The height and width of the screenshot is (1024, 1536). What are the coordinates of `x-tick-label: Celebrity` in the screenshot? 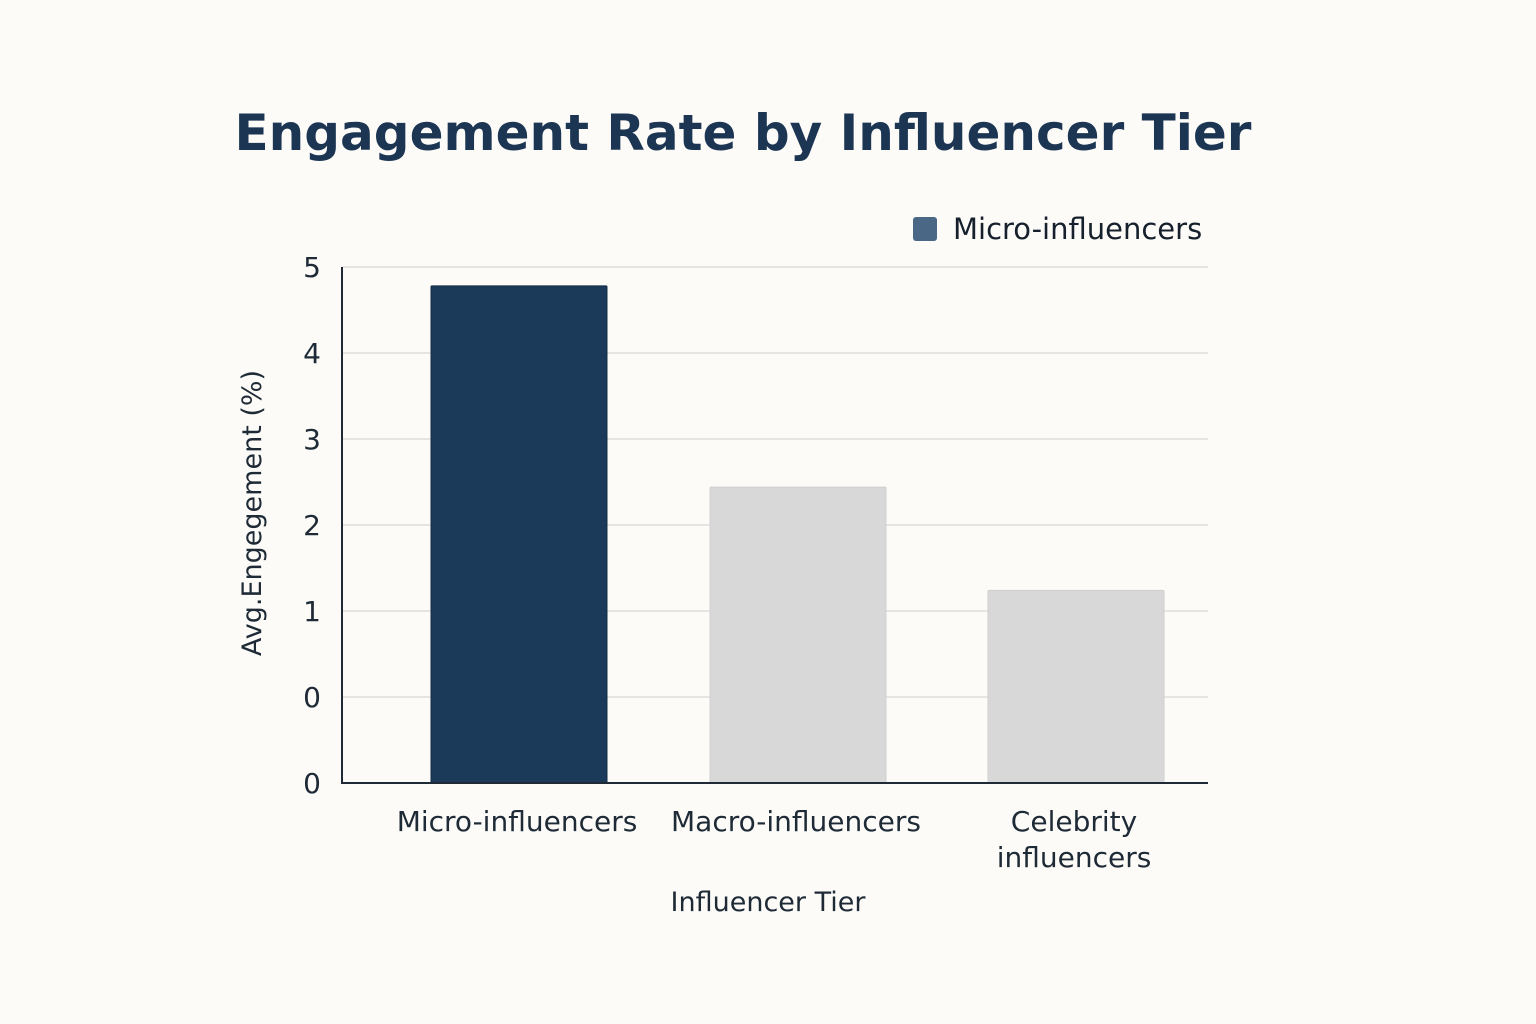 It's located at (1074, 821).